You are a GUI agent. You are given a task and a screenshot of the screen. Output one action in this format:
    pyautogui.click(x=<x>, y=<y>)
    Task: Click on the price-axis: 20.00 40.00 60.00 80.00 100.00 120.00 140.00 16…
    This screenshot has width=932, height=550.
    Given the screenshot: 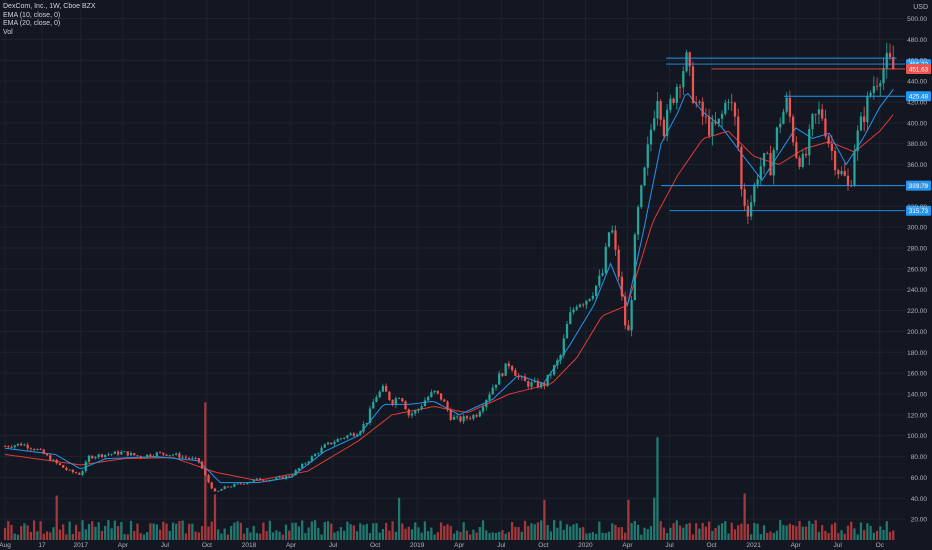 What is the action you would take?
    pyautogui.click(x=917, y=270)
    